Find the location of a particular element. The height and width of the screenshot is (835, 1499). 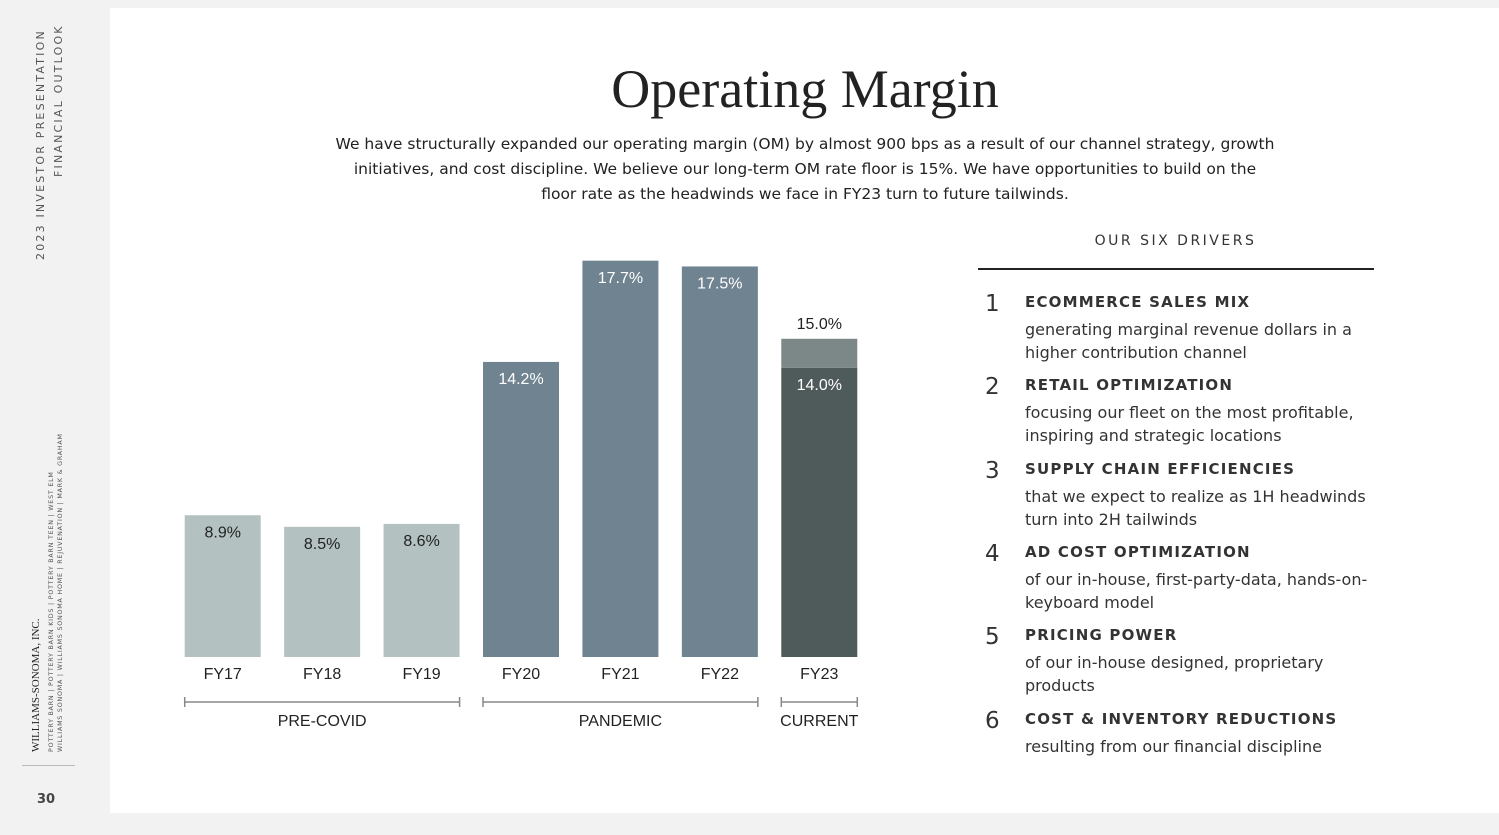

drivers-heading: OUR SIX DRIVERS is located at coordinates (1175, 241).